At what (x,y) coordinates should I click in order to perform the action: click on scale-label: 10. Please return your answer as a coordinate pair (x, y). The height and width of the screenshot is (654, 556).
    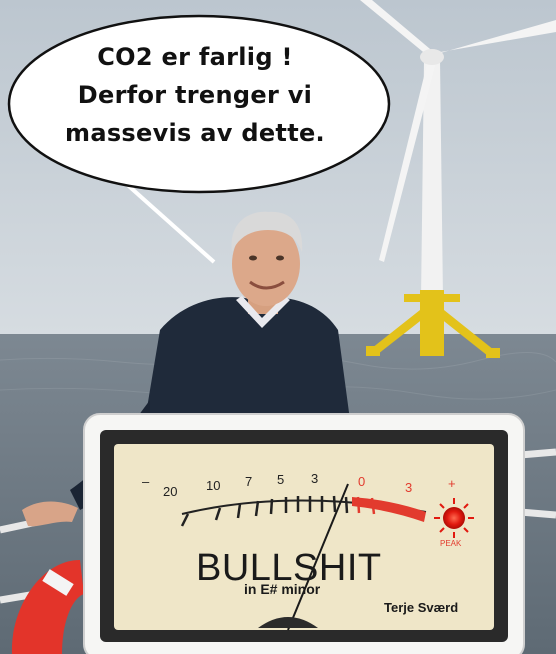
    Looking at the image, I should click on (213, 485).